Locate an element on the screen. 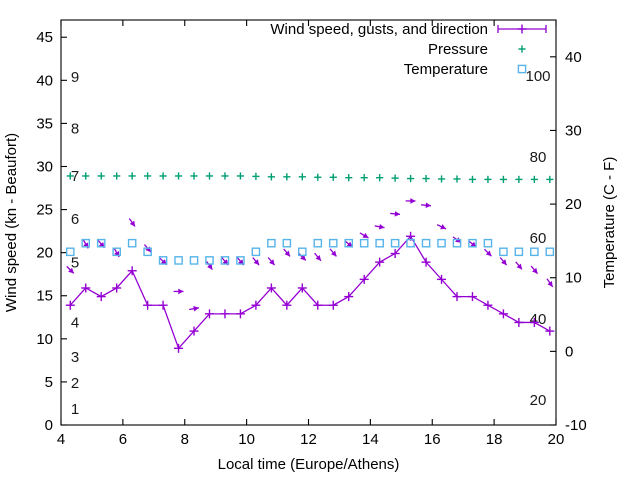  beaufort-label: 1 is located at coordinates (75, 409).